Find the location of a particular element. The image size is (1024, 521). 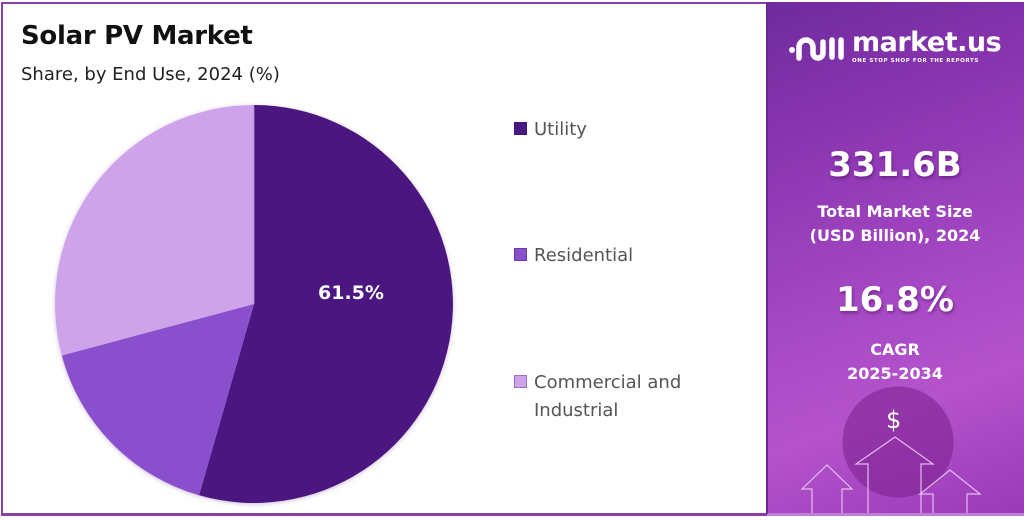

legend-label: Residential is located at coordinates (584, 255).